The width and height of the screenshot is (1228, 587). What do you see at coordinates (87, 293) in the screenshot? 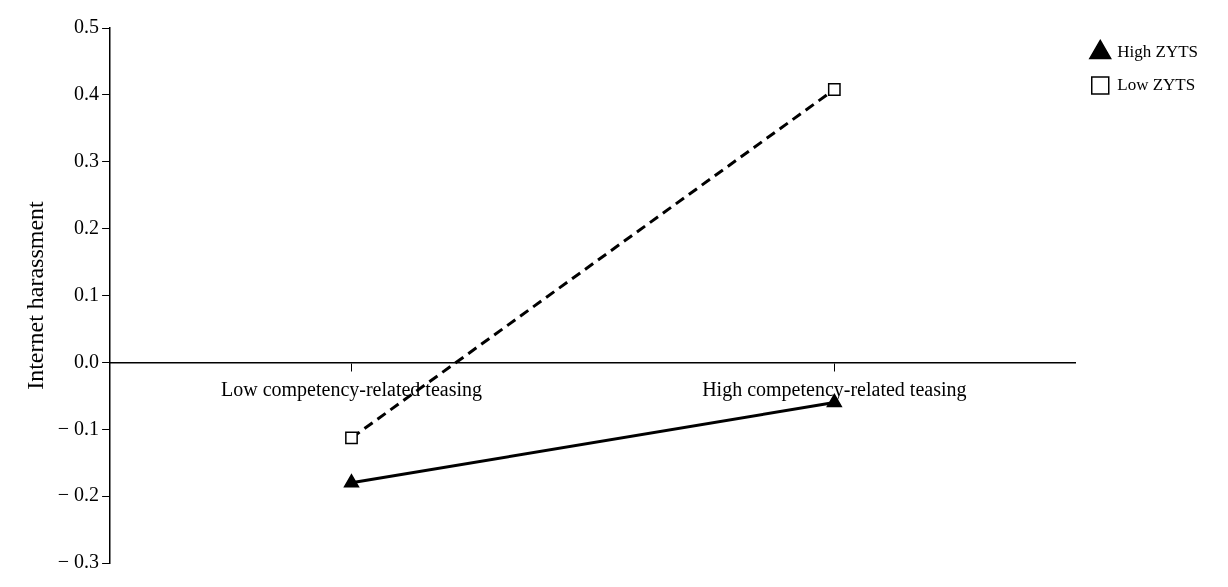
I see `y-tick-label: 0.1` at bounding box center [87, 293].